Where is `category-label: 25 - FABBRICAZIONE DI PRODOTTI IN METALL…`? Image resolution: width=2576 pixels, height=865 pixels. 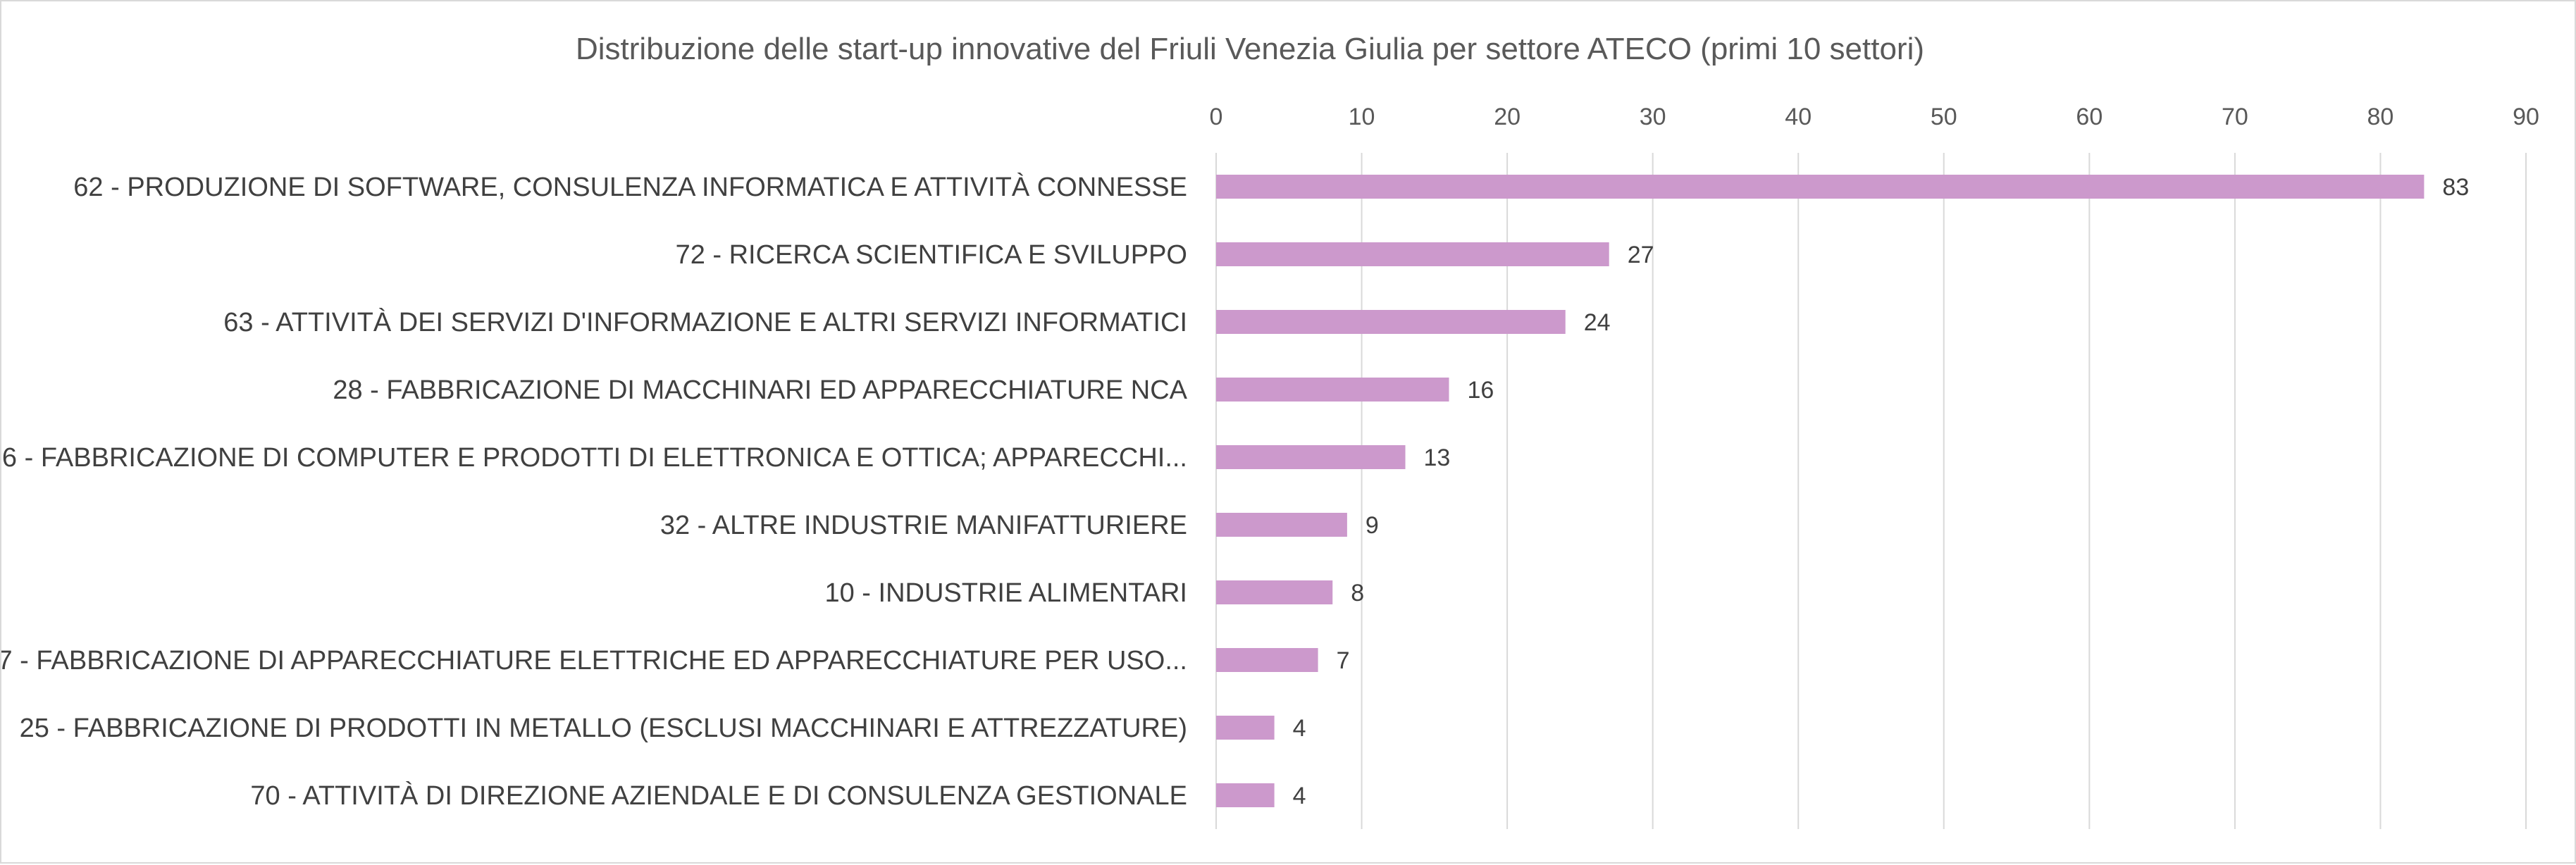 category-label: 25 - FABBRICAZIONE DI PRODOTTI IN METALL… is located at coordinates (603, 728).